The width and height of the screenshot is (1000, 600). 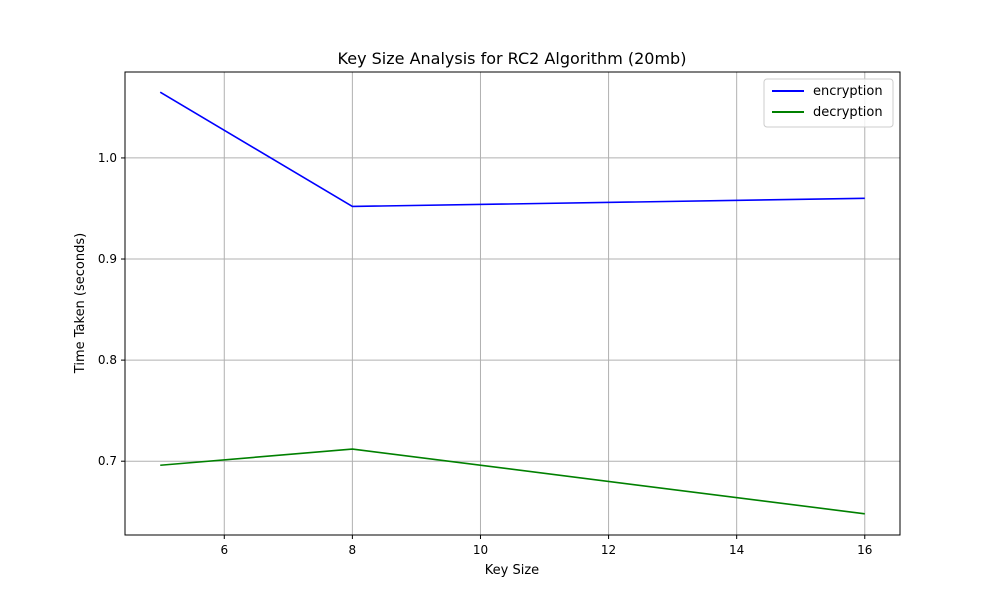 I want to click on y-tick-label-0.7: 0.7, so click(x=107, y=461).